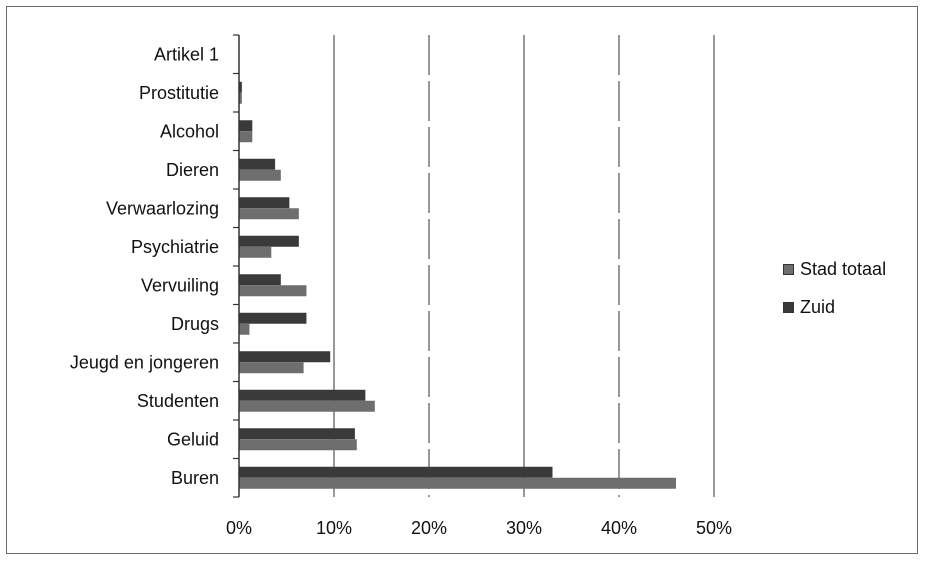 This screenshot has width=926, height=564. What do you see at coordinates (818, 306) in the screenshot?
I see `legend-label-zuid: Zuid` at bounding box center [818, 306].